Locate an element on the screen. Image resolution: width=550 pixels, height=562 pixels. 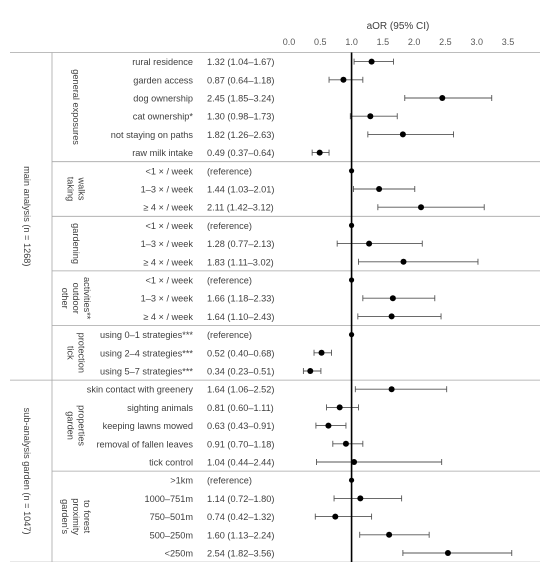
ci-text: 0.87 (0.64–1.18) is located at coordinates (240, 80).